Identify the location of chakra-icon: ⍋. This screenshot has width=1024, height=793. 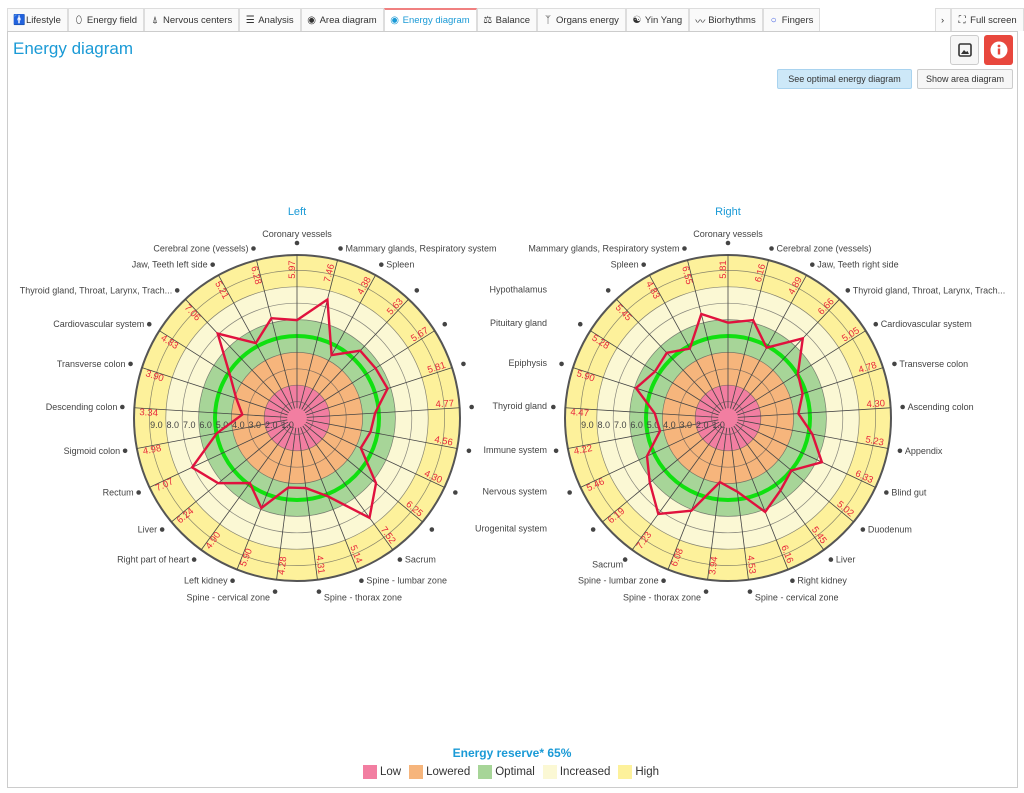
(155, 20).